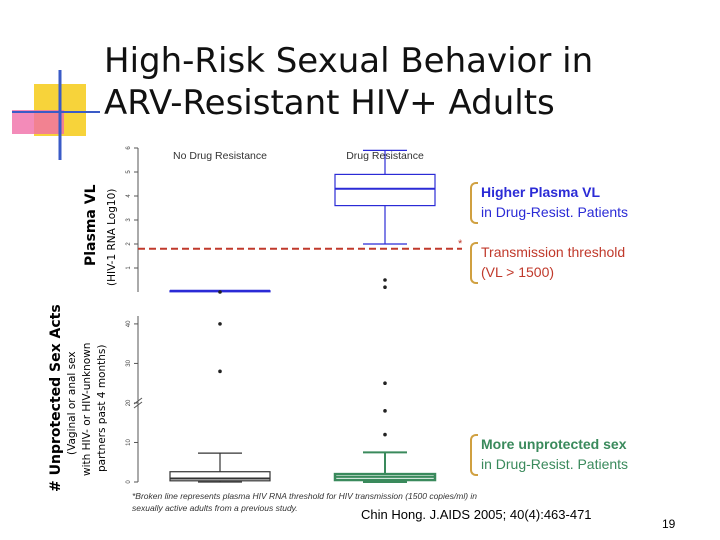 The height and width of the screenshot is (540, 720). Describe the element at coordinates (38, 122) in the screenshot. I see `accent-pink-bar` at that location.